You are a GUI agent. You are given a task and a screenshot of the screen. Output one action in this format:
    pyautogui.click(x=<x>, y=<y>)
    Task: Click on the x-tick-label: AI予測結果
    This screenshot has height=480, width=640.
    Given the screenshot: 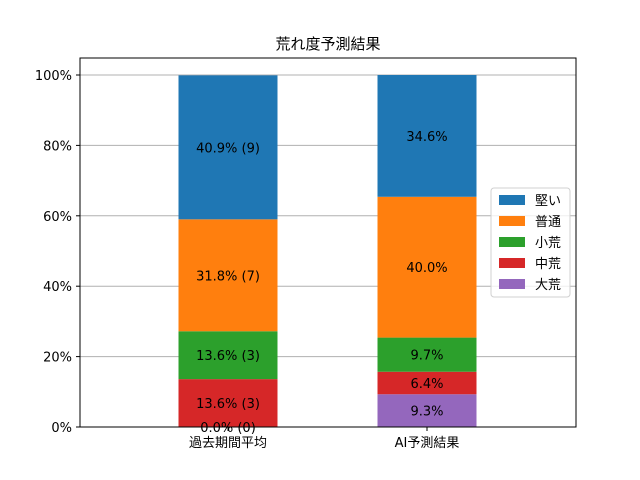 What is the action you would take?
    pyautogui.click(x=427, y=443)
    